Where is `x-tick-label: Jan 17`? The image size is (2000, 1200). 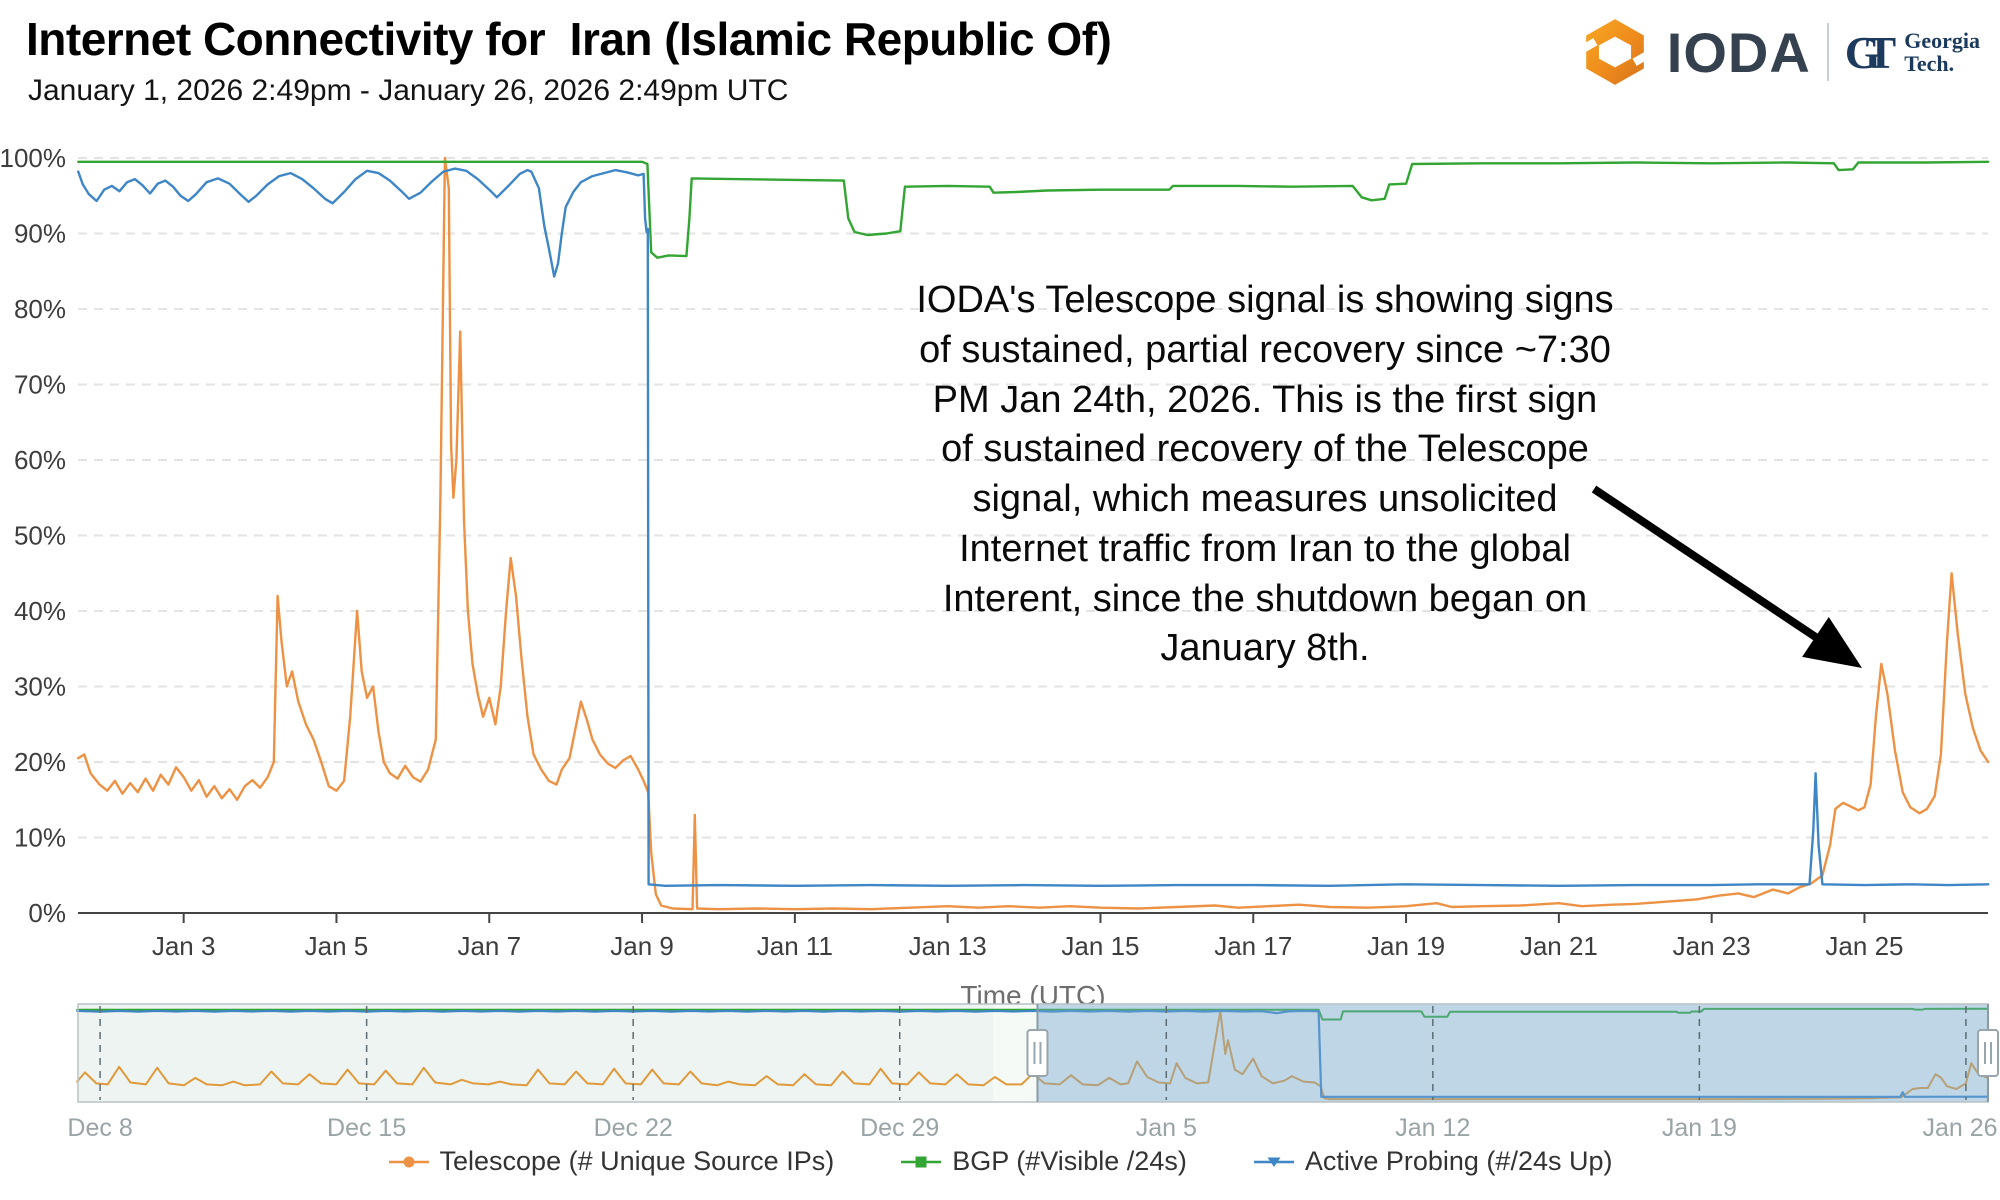 x-tick-label: Jan 17 is located at coordinates (1253, 946).